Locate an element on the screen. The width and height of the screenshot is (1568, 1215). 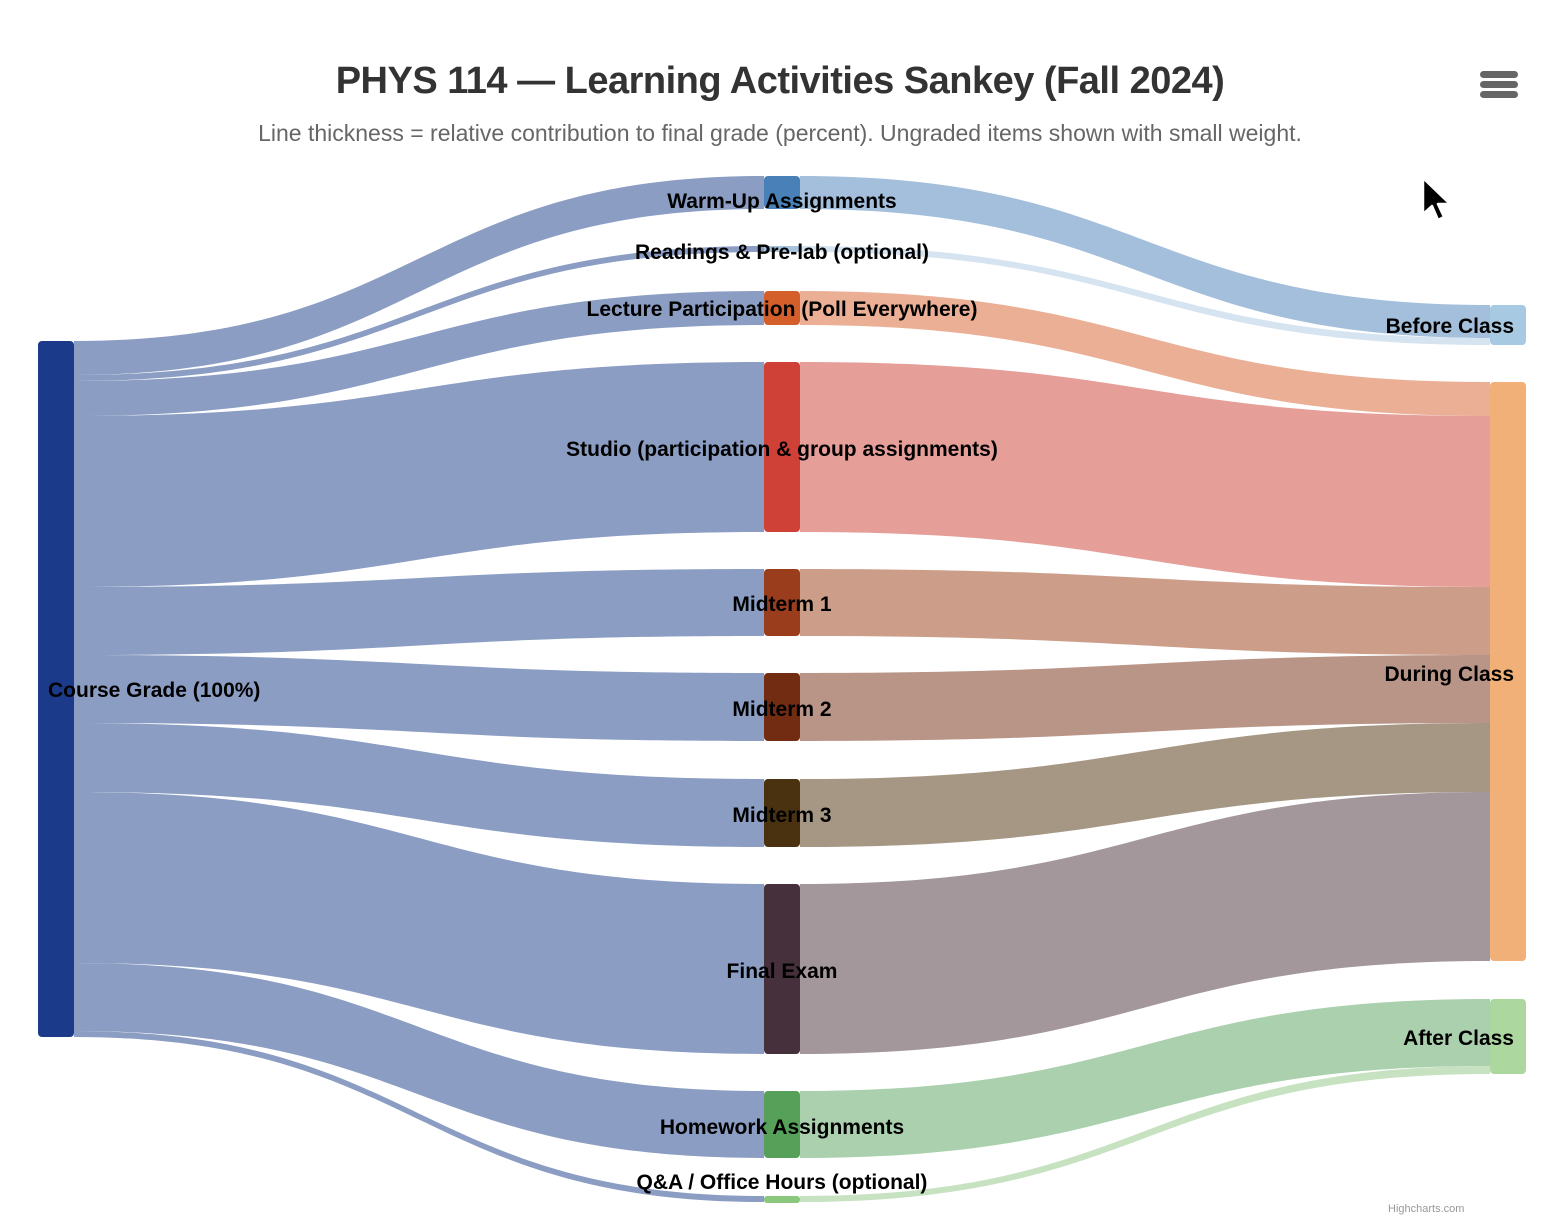
label-midterm3: Midterm 3 is located at coordinates (781, 815).